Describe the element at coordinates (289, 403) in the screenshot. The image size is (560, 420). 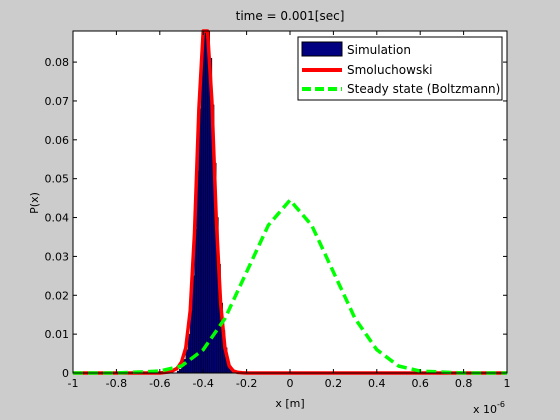
I see `x-axis-label: x [m]` at that location.